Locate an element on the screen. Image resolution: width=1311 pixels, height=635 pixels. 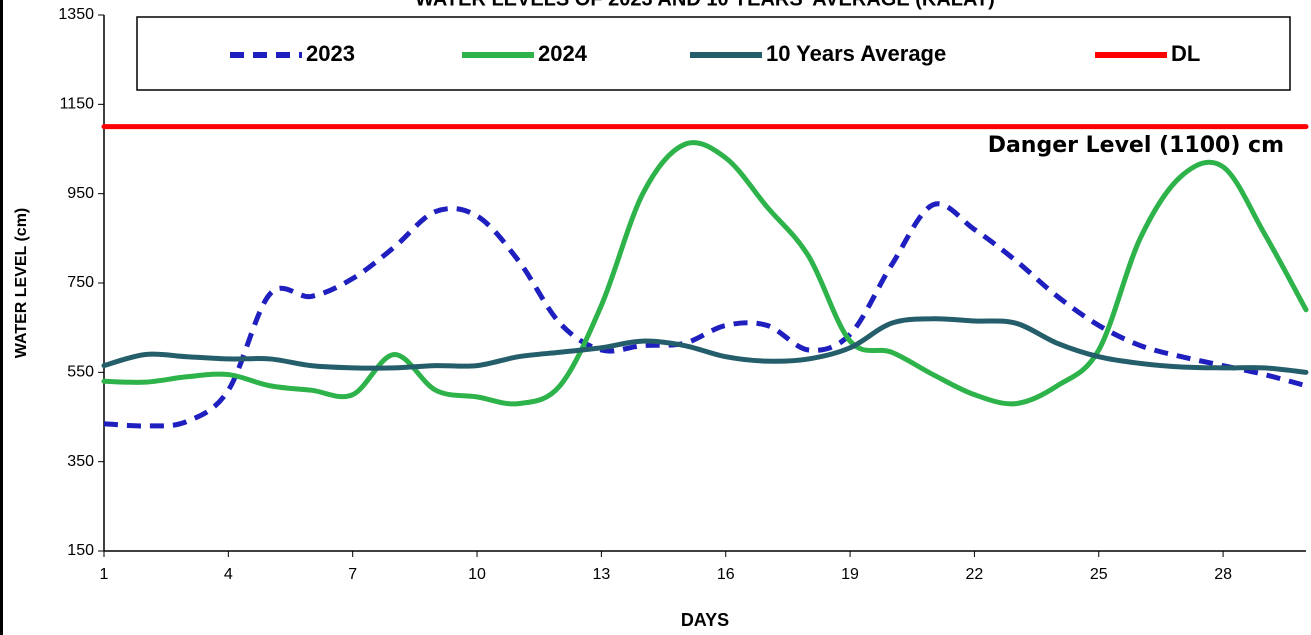
legend-box is located at coordinates (713, 53).